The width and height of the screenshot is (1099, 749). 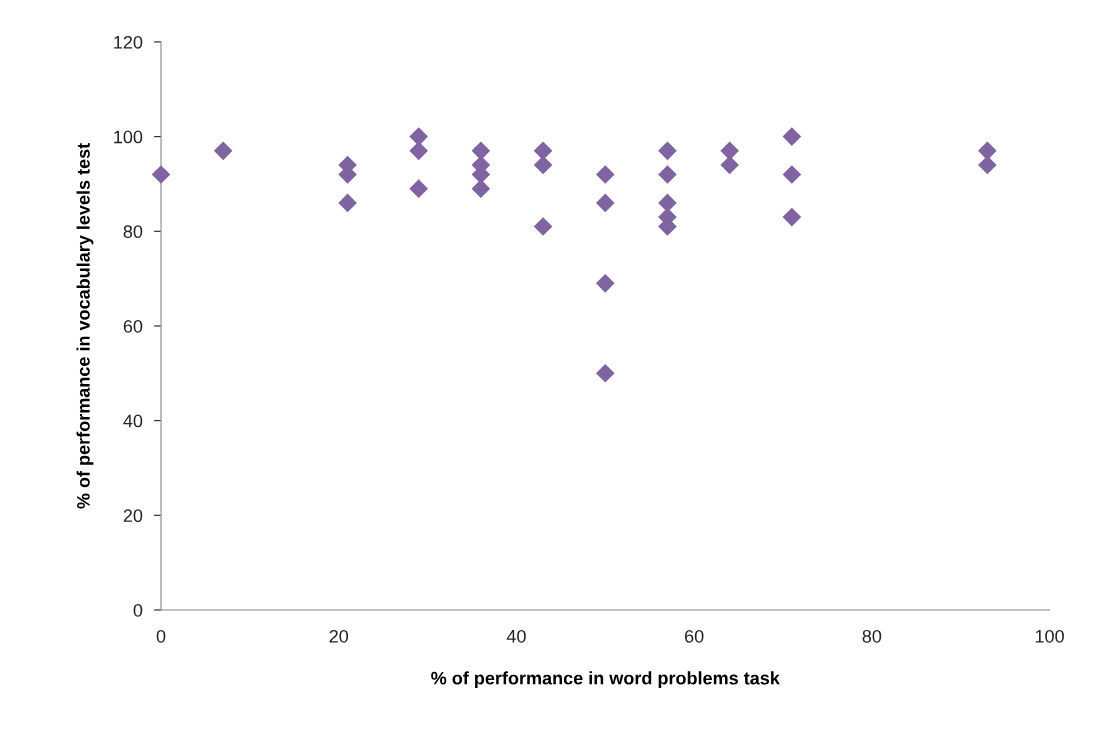 I want to click on x-tick-label: 0, so click(x=161, y=636).